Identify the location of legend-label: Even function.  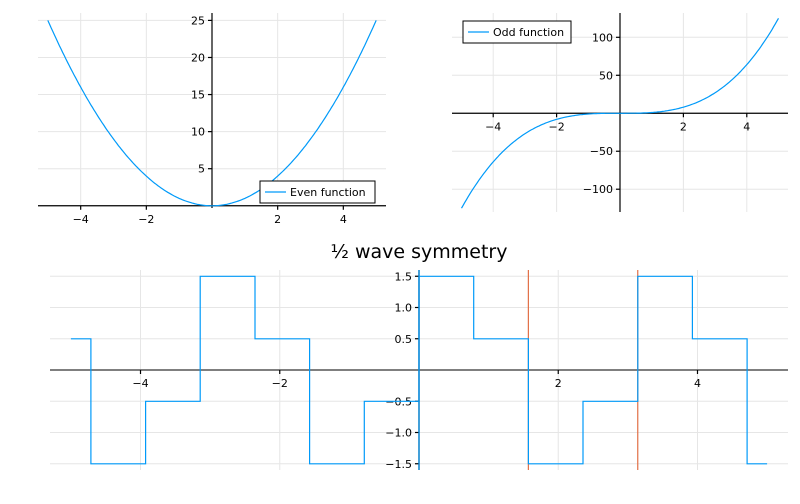
(328, 192).